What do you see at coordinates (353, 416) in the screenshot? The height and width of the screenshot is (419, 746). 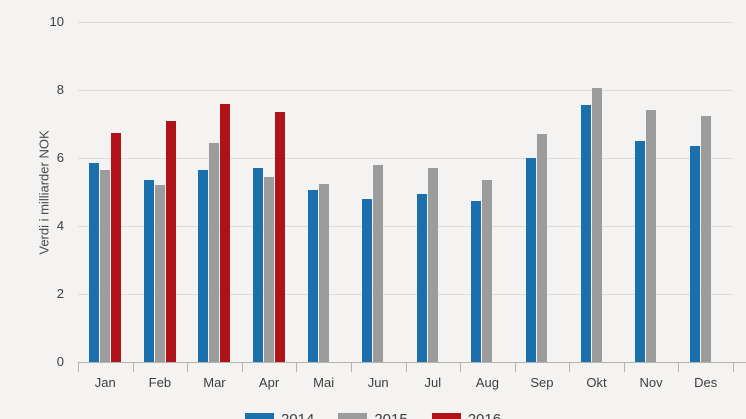 I see `legend-swatch-2015` at bounding box center [353, 416].